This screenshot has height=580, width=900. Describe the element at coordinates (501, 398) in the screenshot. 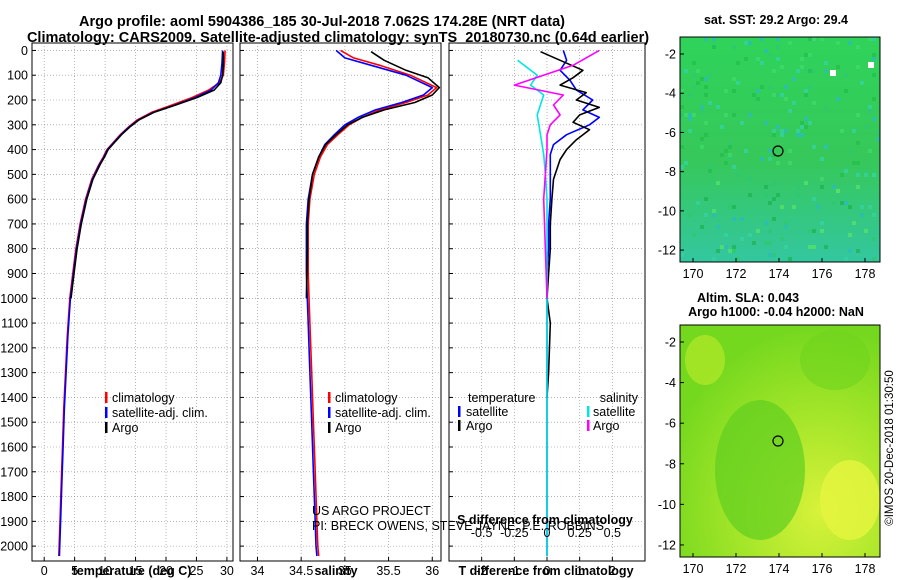

I see `legend-title-temperature: temperature` at that location.